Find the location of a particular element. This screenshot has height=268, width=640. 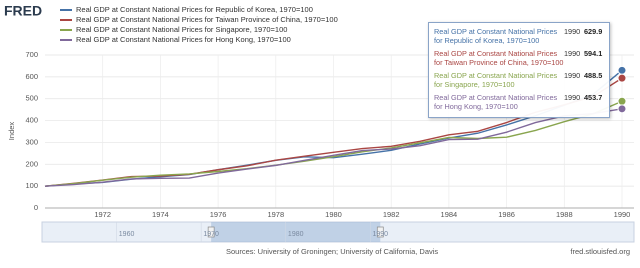

logo: FRED is located at coordinates (23, 11).